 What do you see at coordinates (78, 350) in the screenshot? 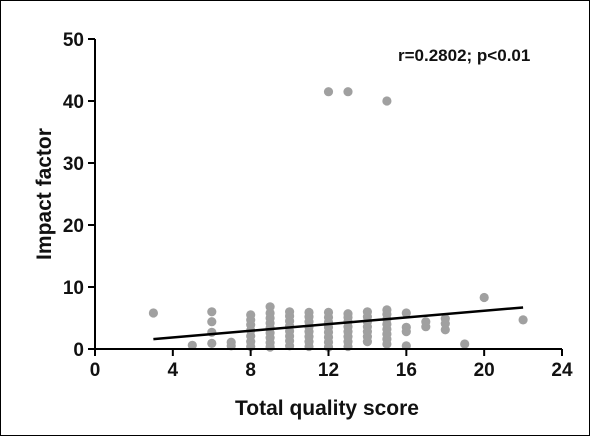
I see `y-tick-label: 0` at bounding box center [78, 350].